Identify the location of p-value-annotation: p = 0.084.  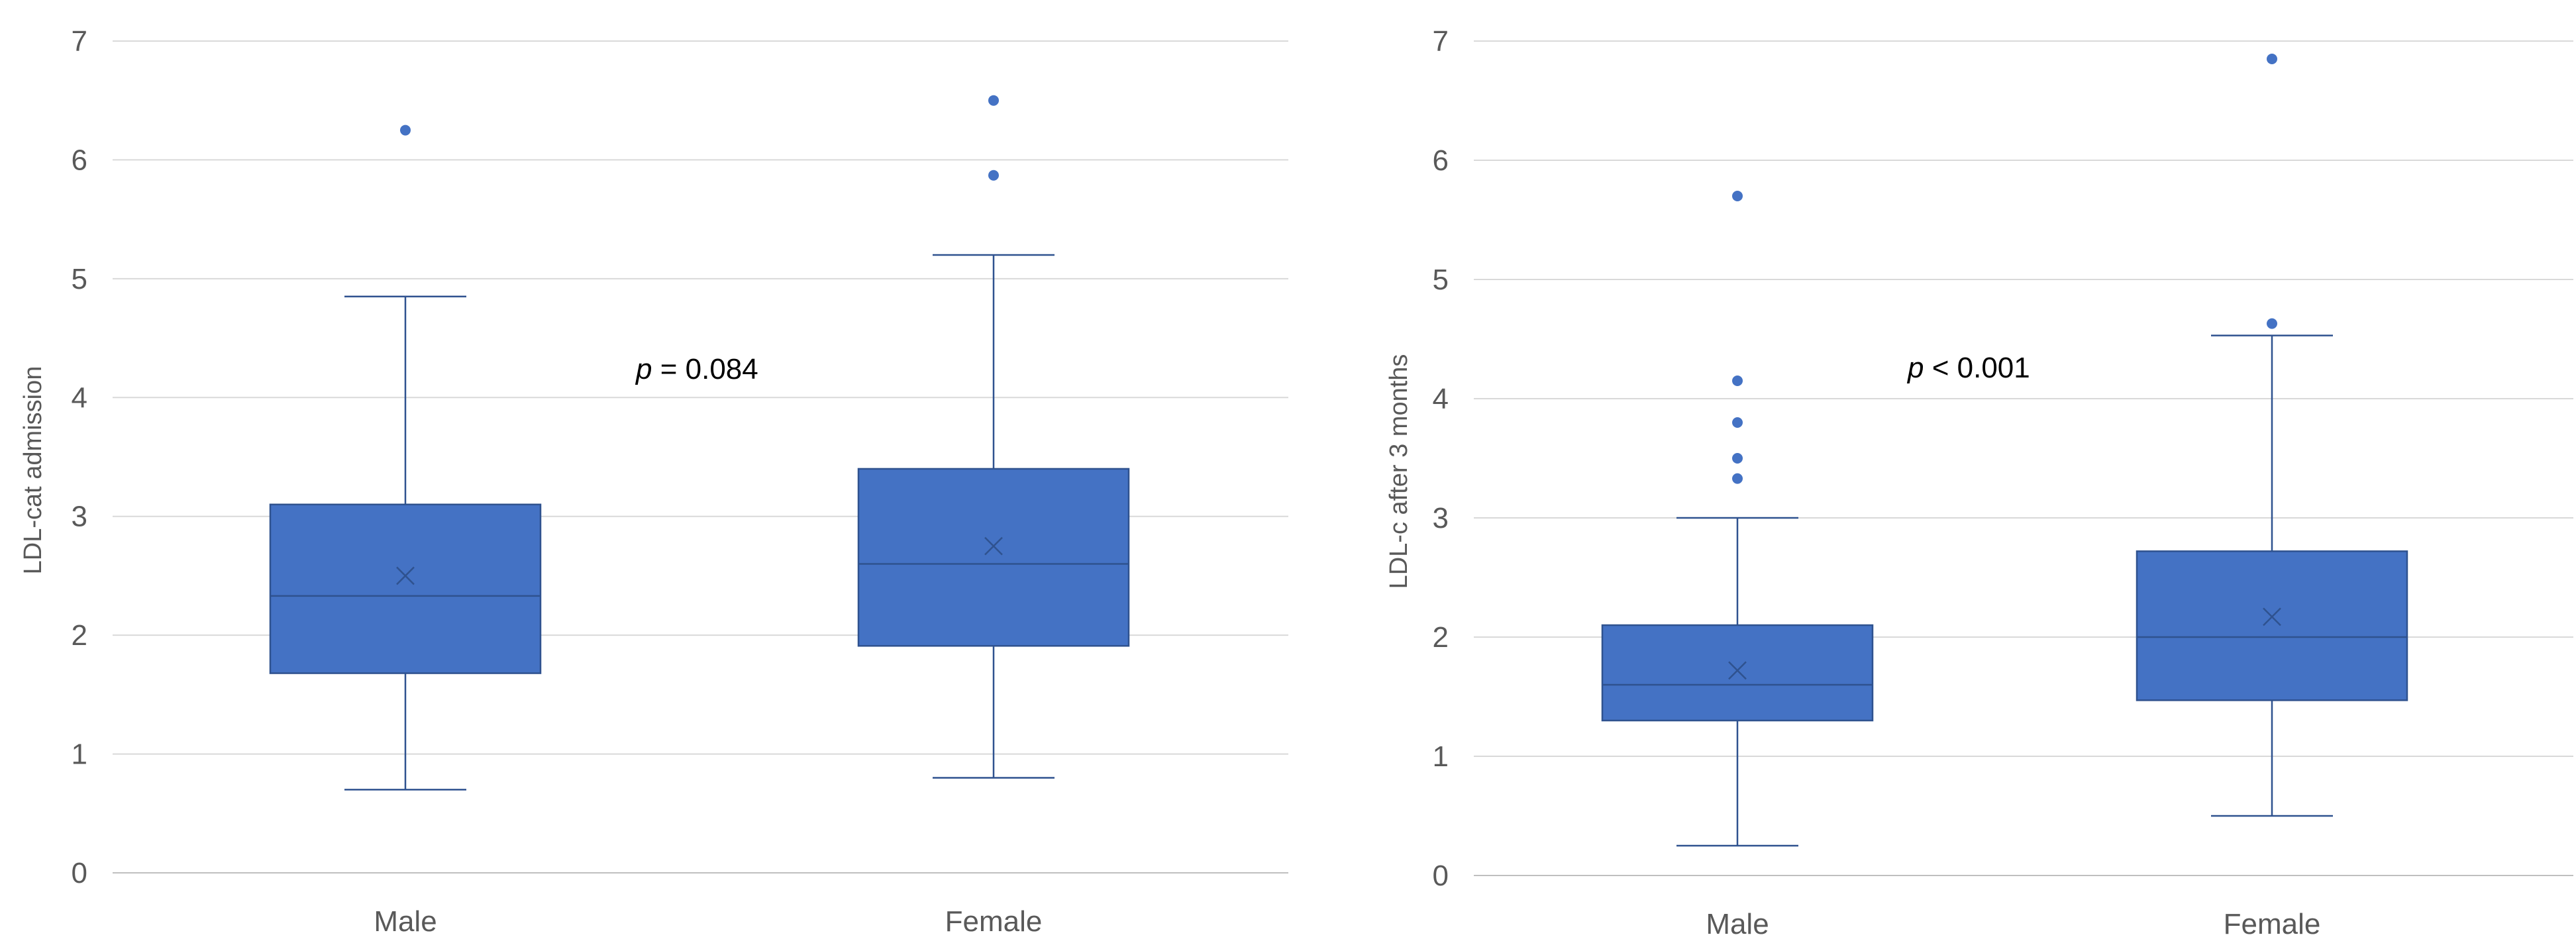
(696, 369).